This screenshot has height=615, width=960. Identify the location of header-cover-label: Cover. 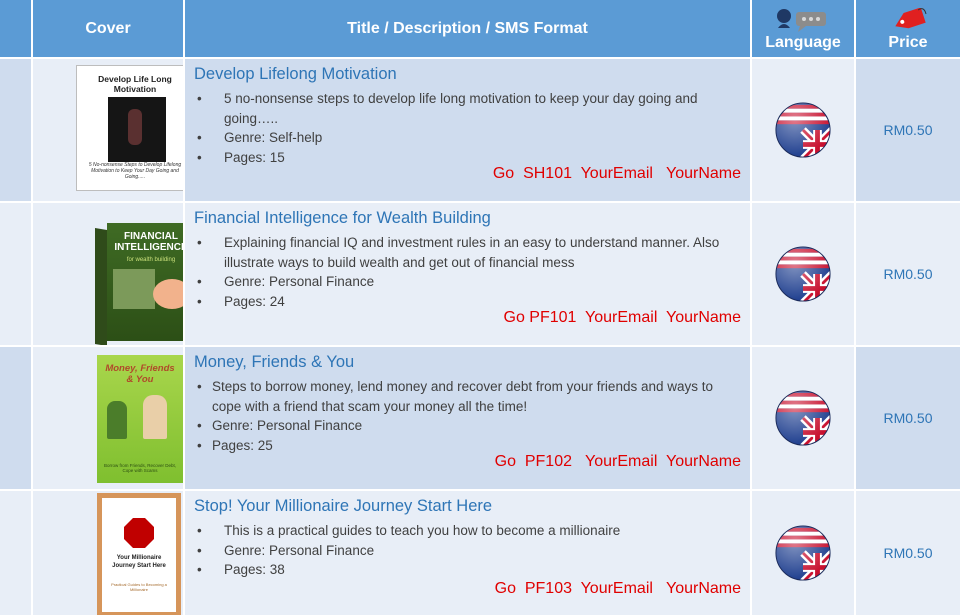
(108, 28).